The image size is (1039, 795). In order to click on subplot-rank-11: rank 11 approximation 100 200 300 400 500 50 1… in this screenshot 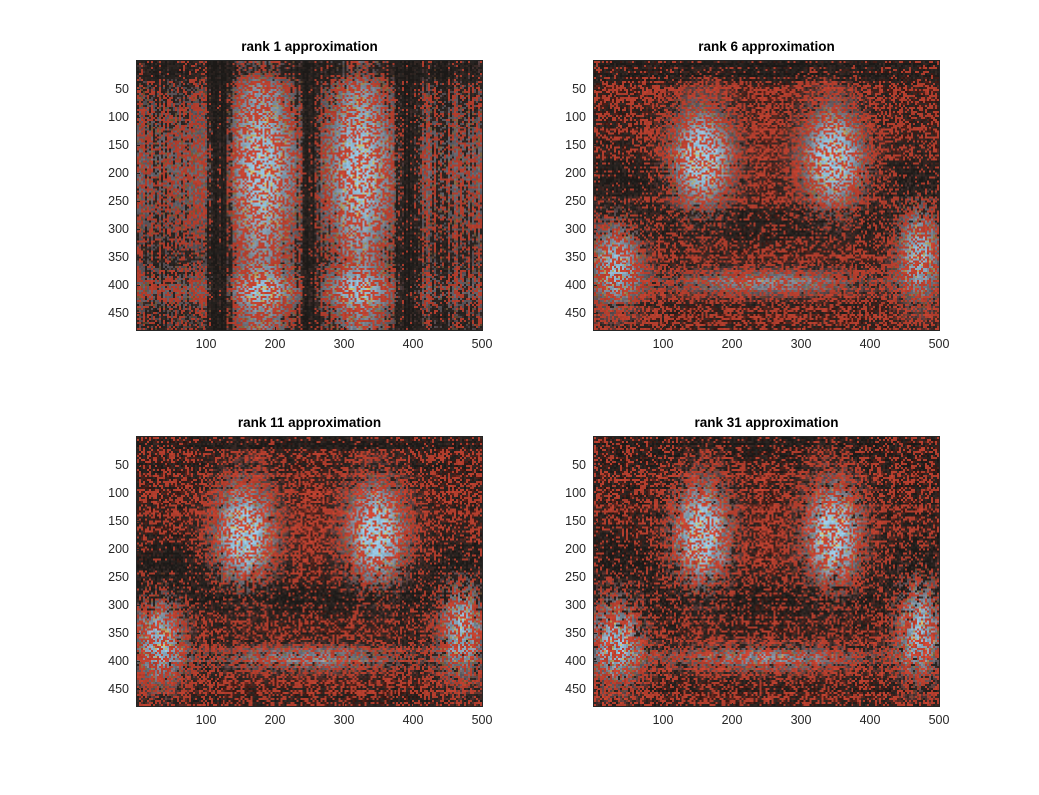, I will do `click(300, 571)`.